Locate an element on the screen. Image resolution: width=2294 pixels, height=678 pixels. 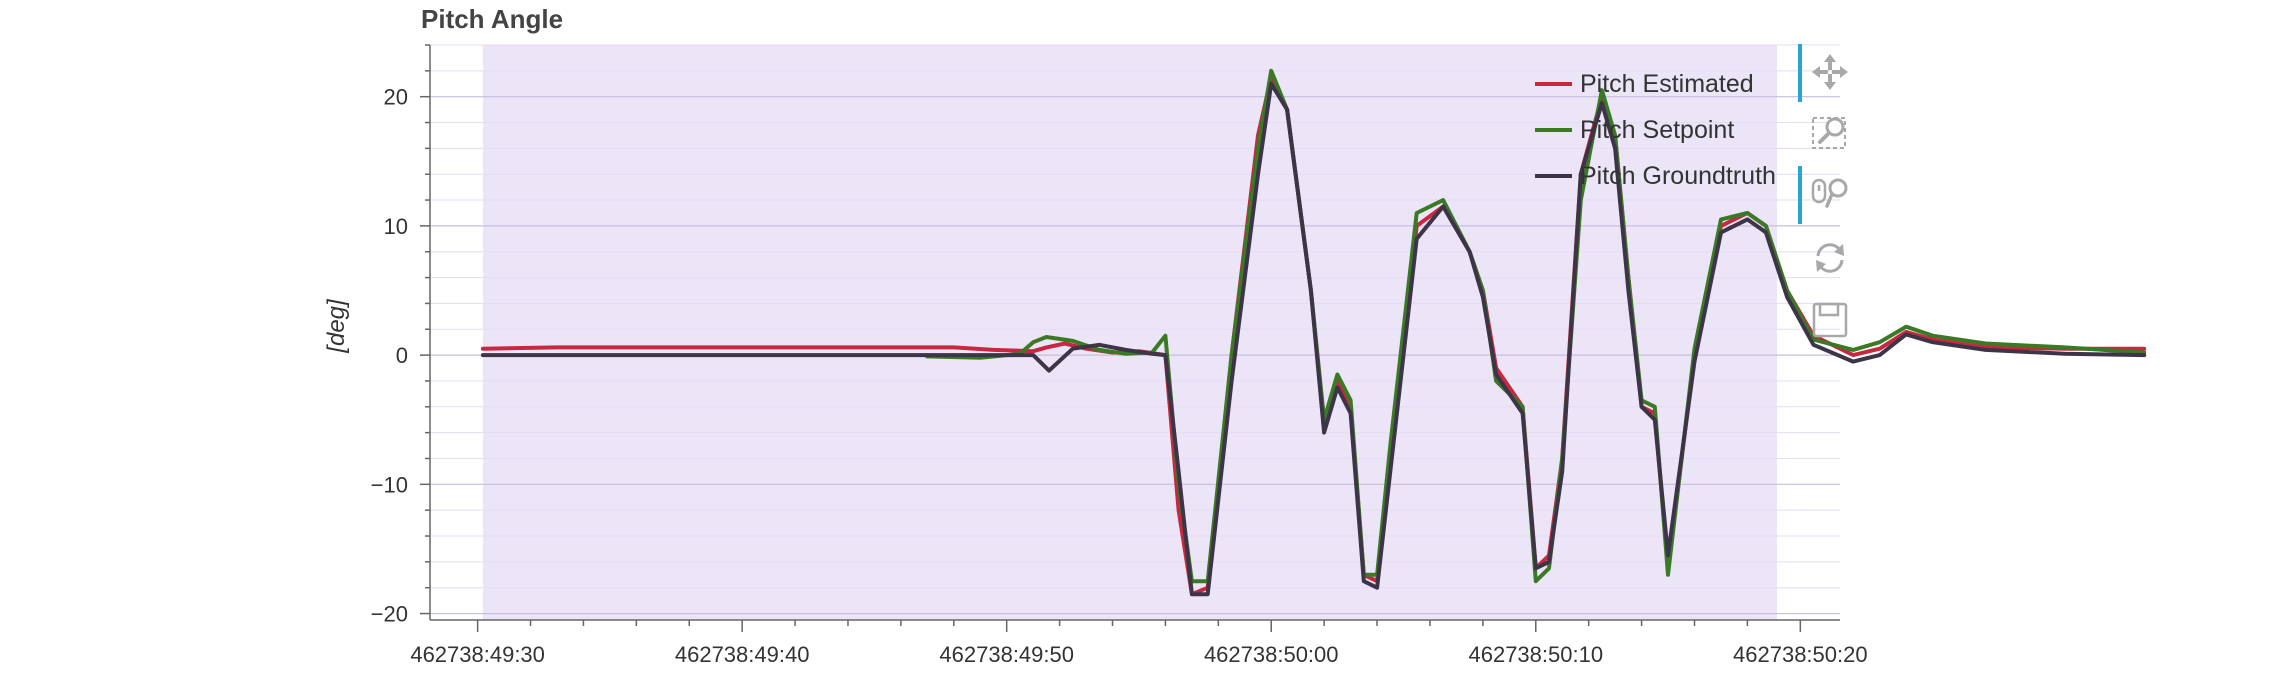
box-zoom-icon is located at coordinates (1829, 133).